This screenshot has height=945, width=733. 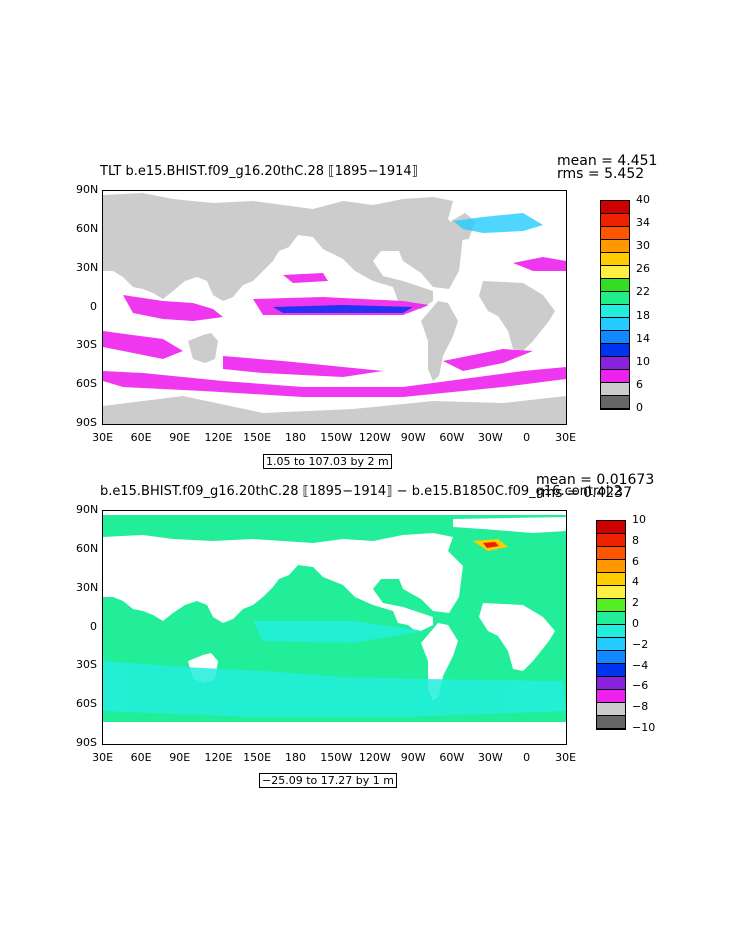 What do you see at coordinates (635, 603) in the screenshot?
I see `colorbar-label: 2` at bounding box center [635, 603].